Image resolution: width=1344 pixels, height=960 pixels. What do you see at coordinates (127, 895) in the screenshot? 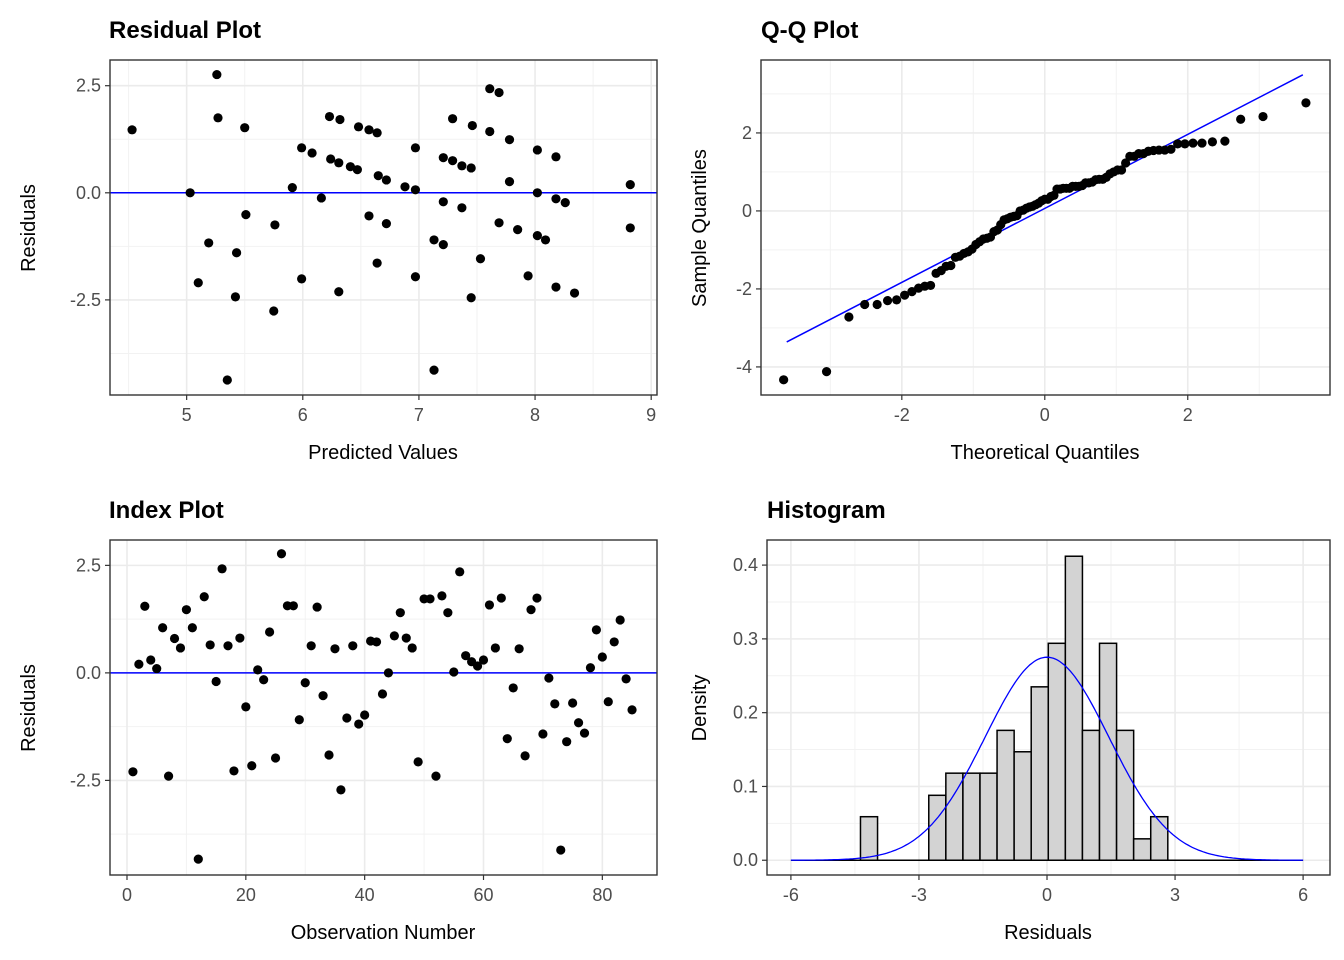
I see `index-plot-x-tick-label: 0` at bounding box center [127, 895].